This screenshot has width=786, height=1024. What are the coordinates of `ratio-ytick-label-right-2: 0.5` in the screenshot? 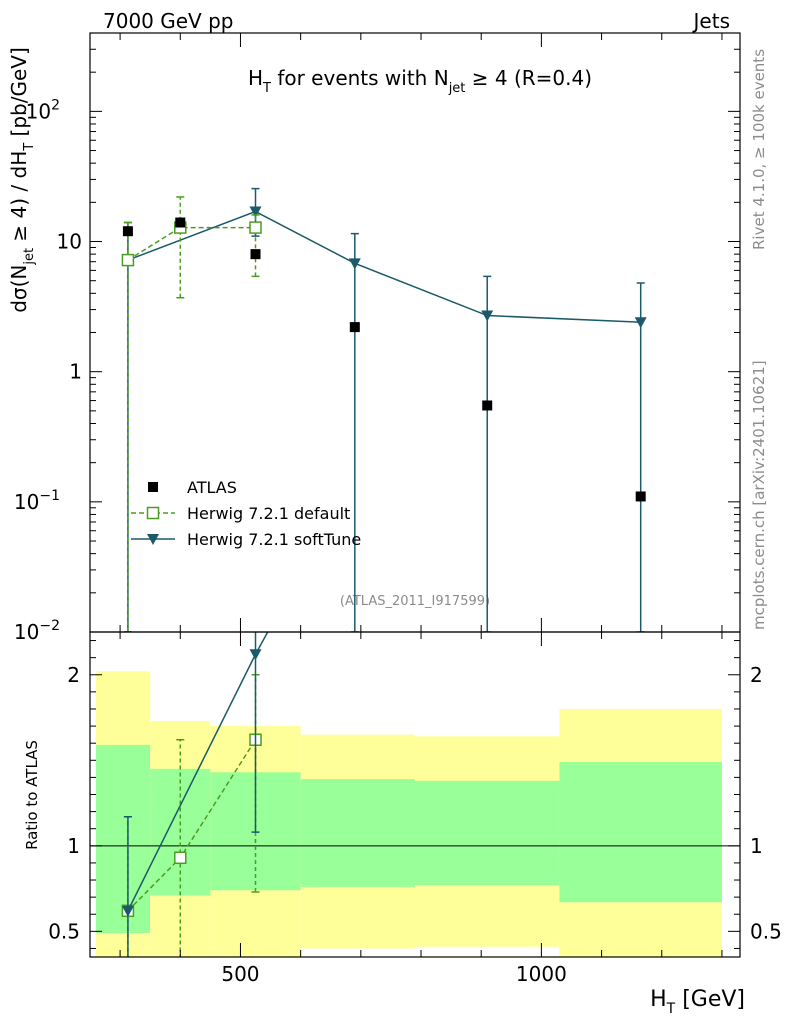 It's located at (766, 931).